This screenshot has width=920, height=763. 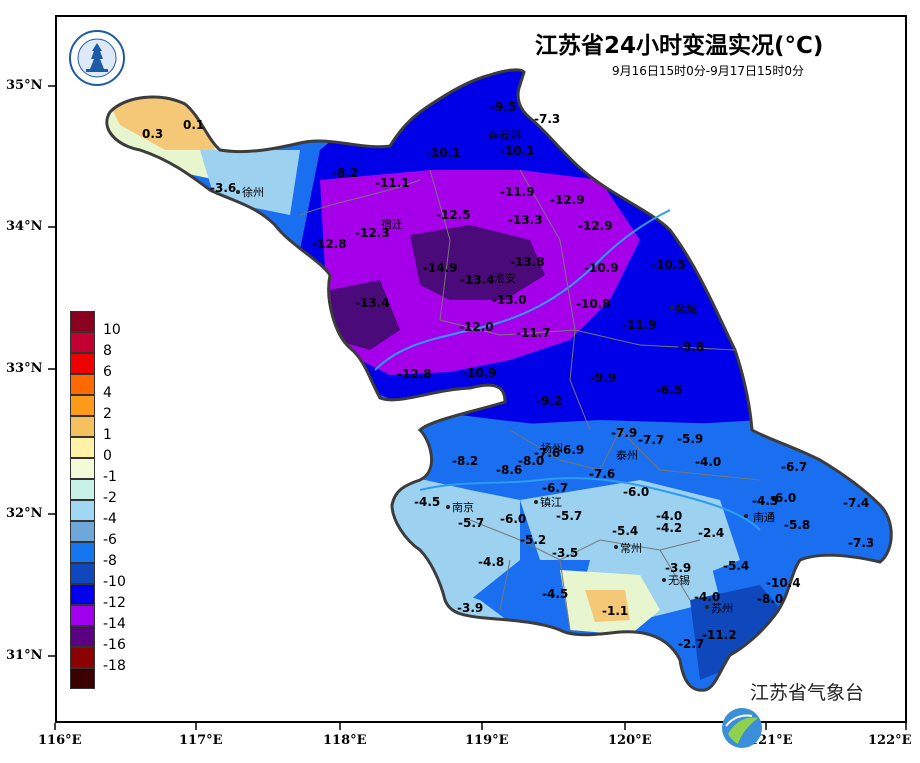 I want to click on station-value: -5.7, so click(x=471, y=523).